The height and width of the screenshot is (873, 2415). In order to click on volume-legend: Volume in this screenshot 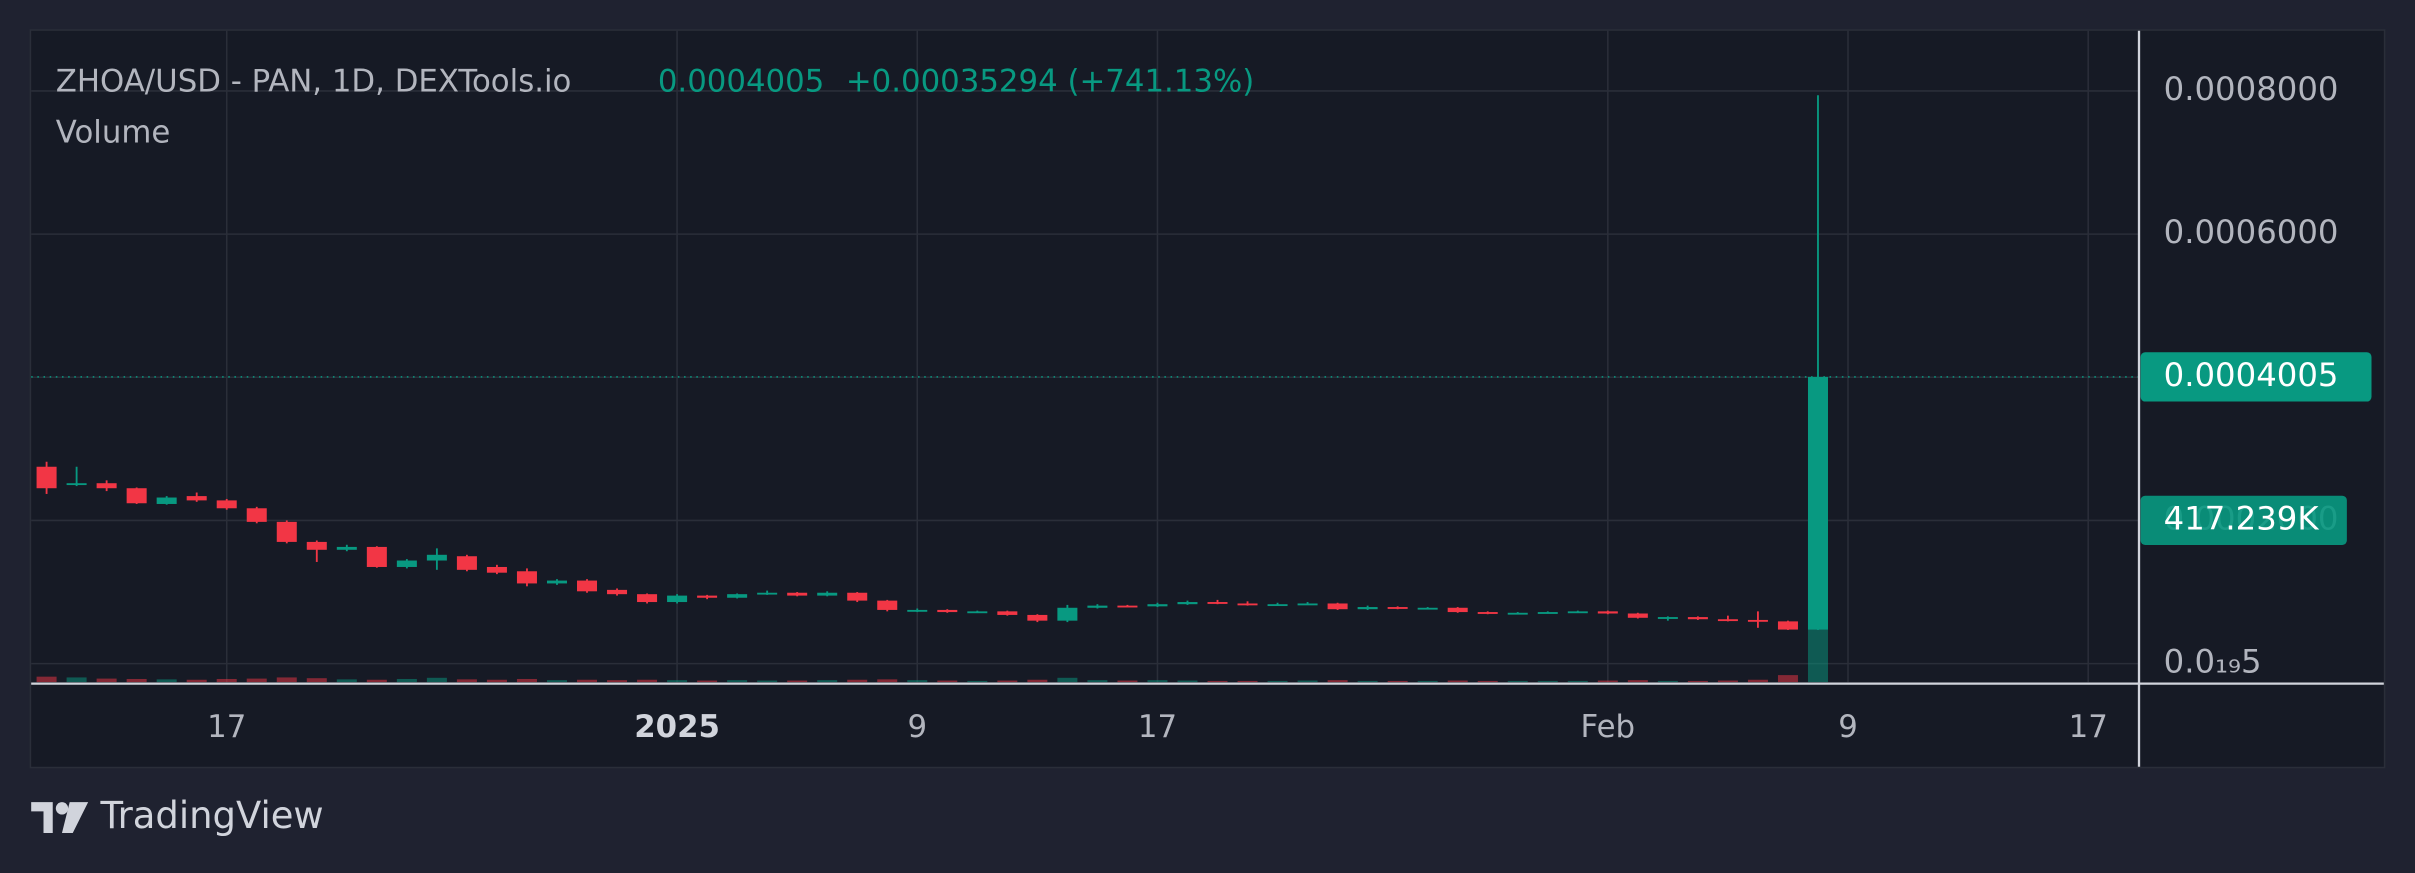, I will do `click(113, 132)`.